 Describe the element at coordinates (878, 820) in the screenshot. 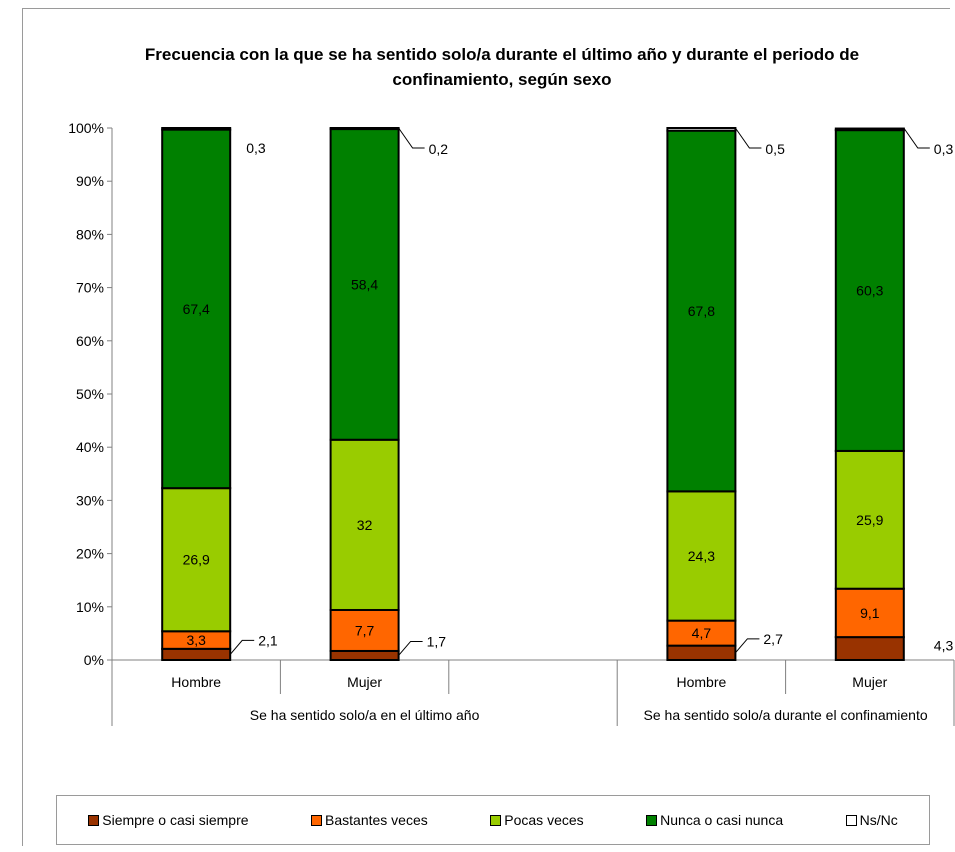

I see `legend-label: Ns/Nc` at that location.